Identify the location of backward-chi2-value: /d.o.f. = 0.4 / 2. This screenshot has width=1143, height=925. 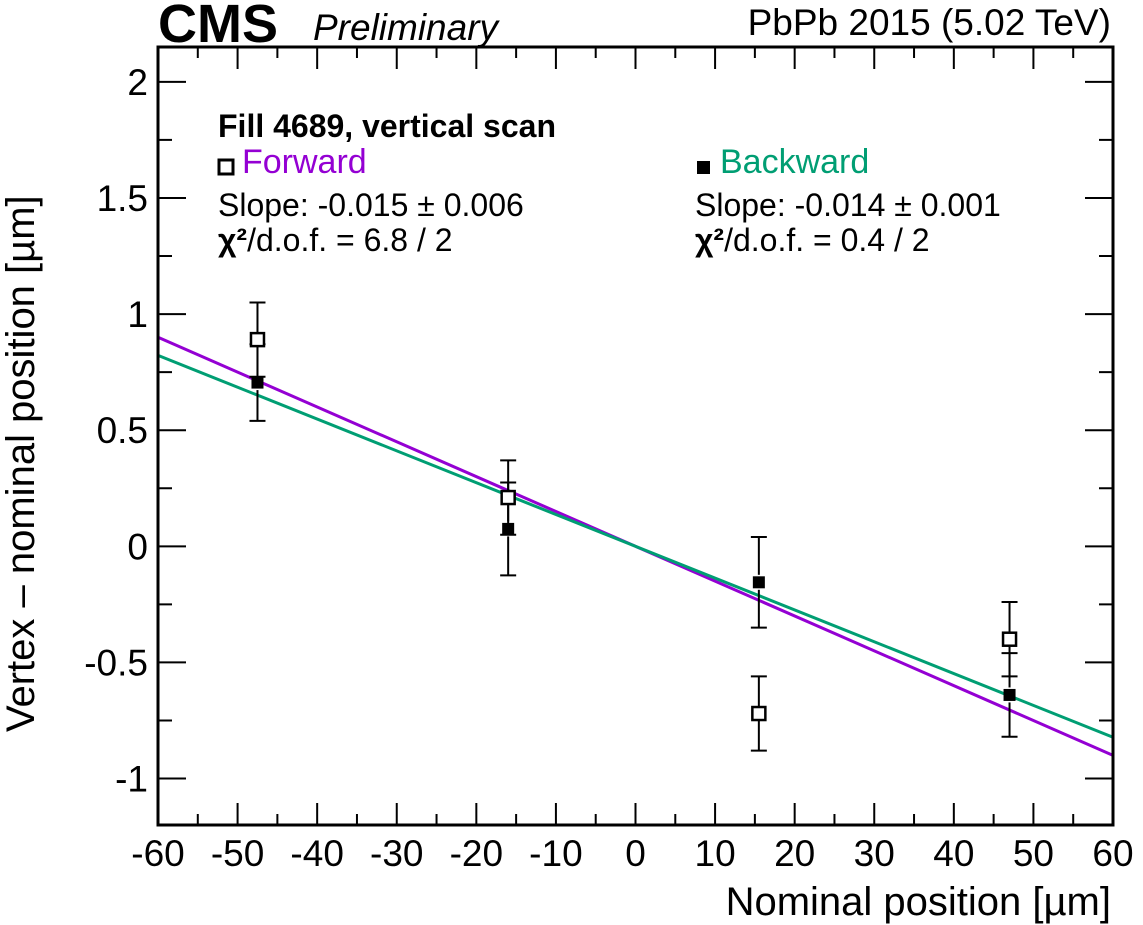
(826, 240).